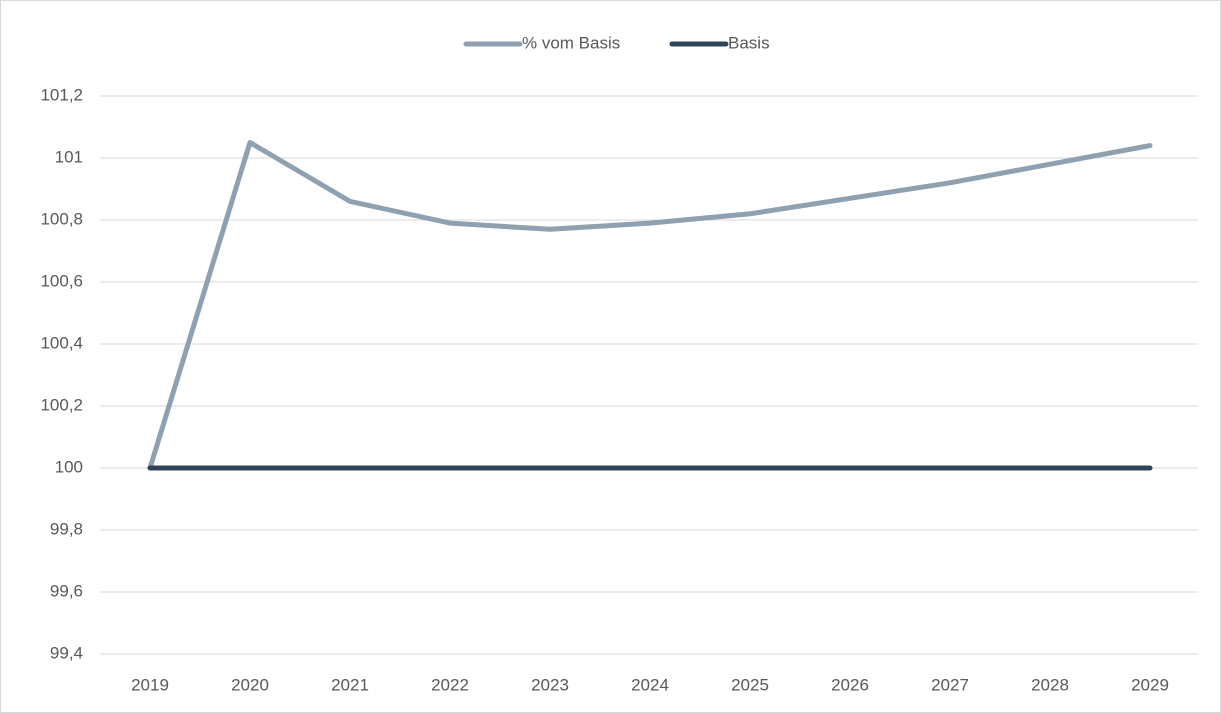  What do you see at coordinates (150, 684) in the screenshot?
I see `x-tick-label: 2019` at bounding box center [150, 684].